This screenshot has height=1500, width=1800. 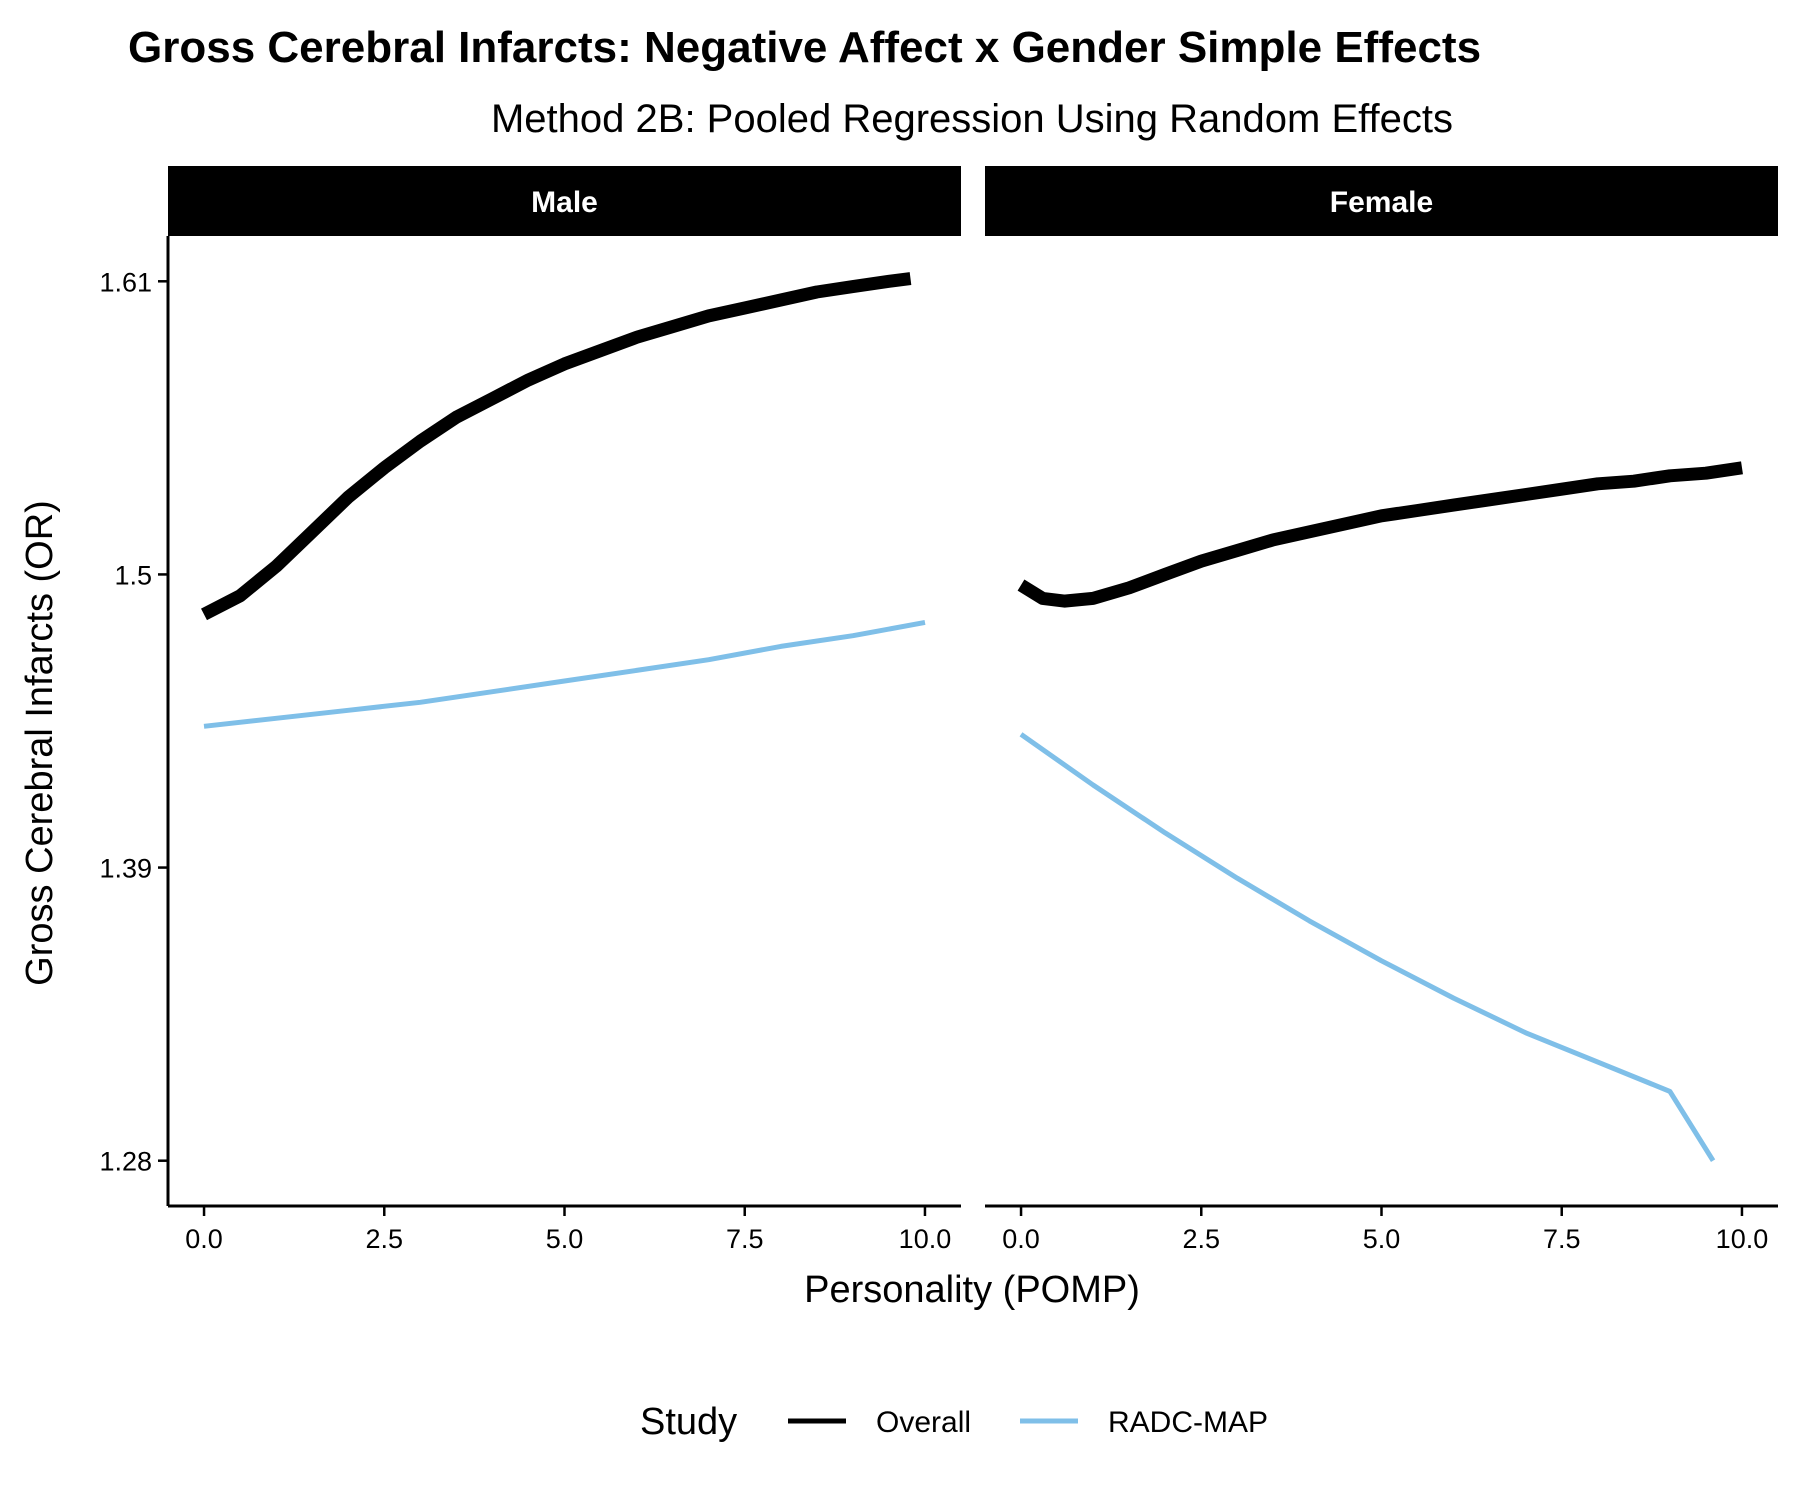 I want to click on y-tick-label: 1.5, so click(x=133, y=575).